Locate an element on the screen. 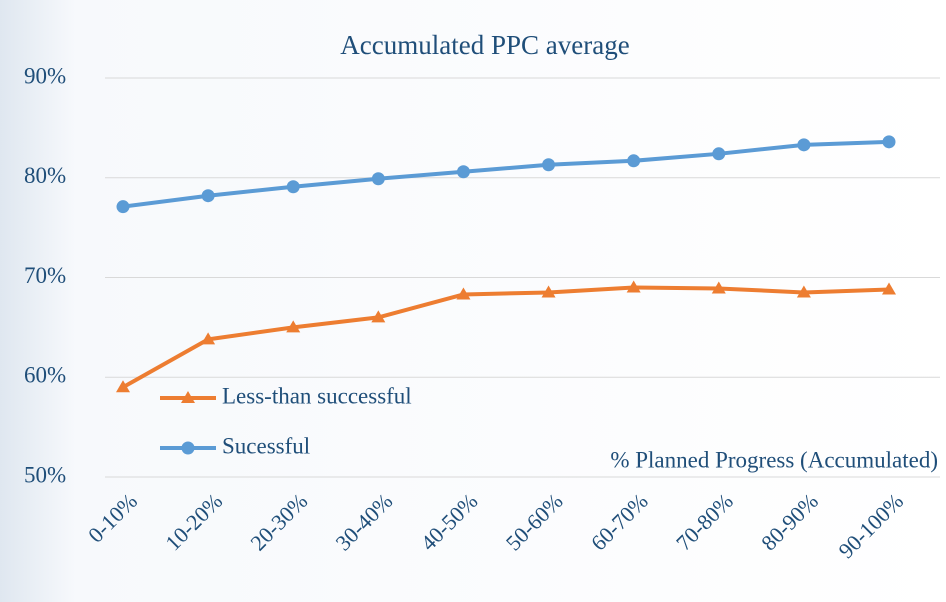  y-tick-label: 80% is located at coordinates (45, 175).